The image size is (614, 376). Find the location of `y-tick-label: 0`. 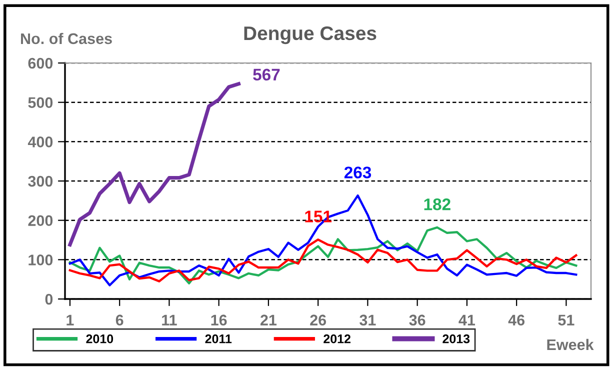

y-tick-label: 0 is located at coordinates (49, 299).